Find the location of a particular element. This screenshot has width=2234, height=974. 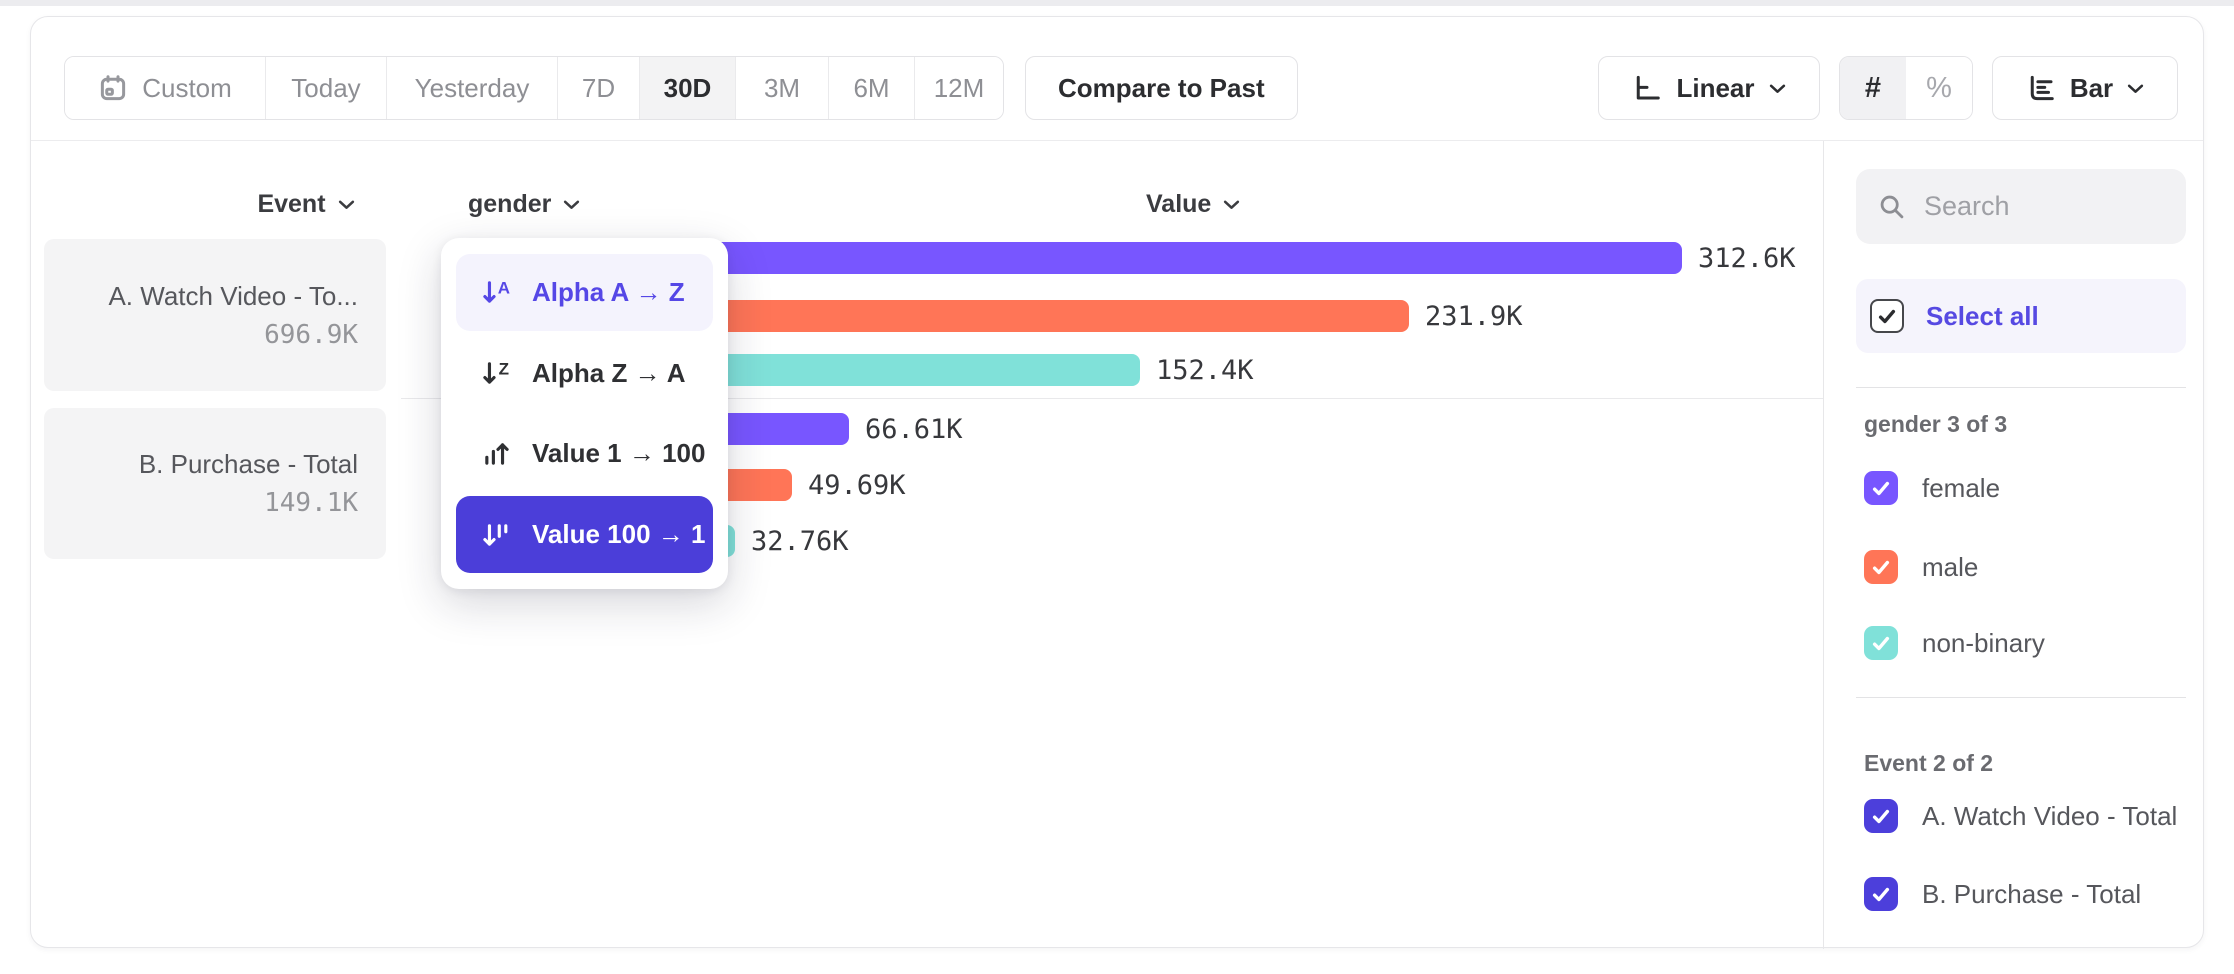

filter-item-label: male is located at coordinates (1950, 566).